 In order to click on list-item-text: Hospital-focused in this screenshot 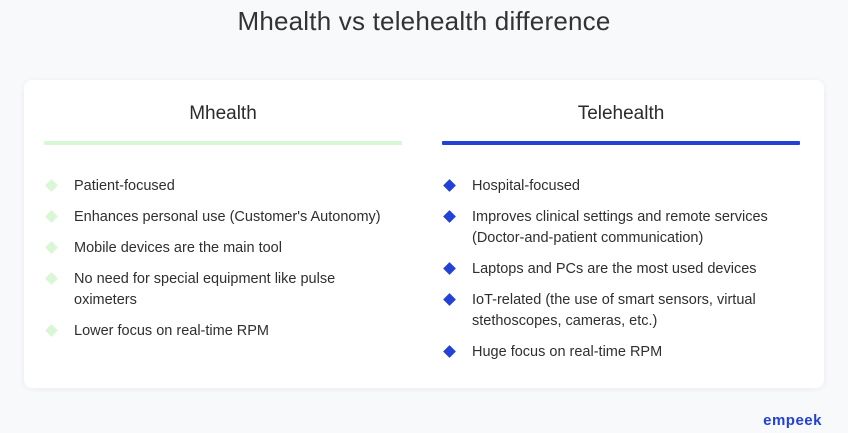, I will do `click(526, 186)`.